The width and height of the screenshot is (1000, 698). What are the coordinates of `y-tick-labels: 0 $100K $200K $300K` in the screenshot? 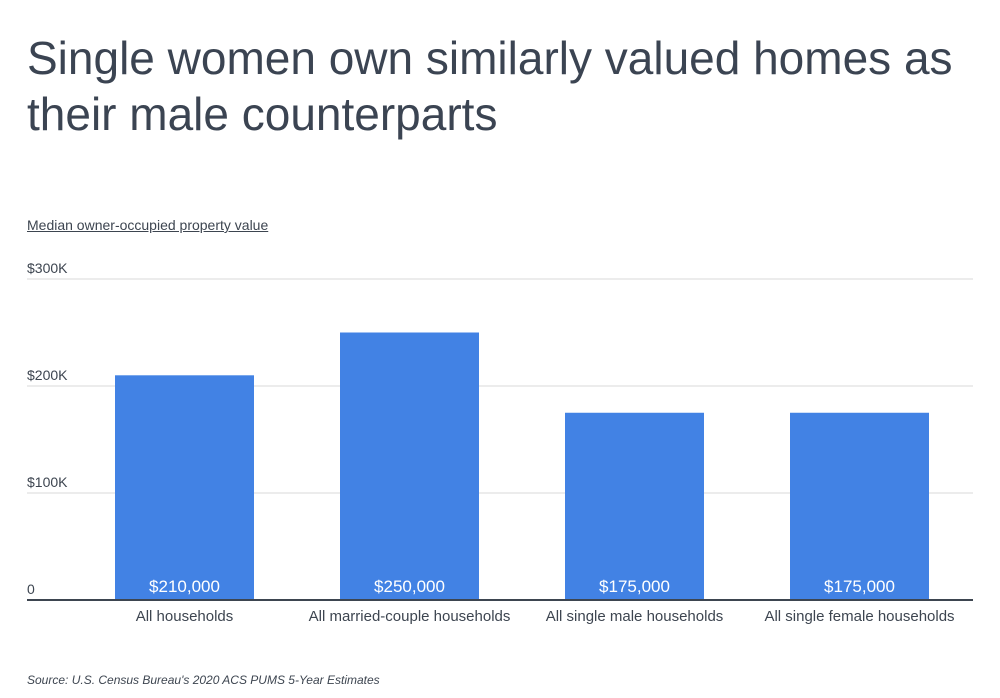 It's located at (47, 428).